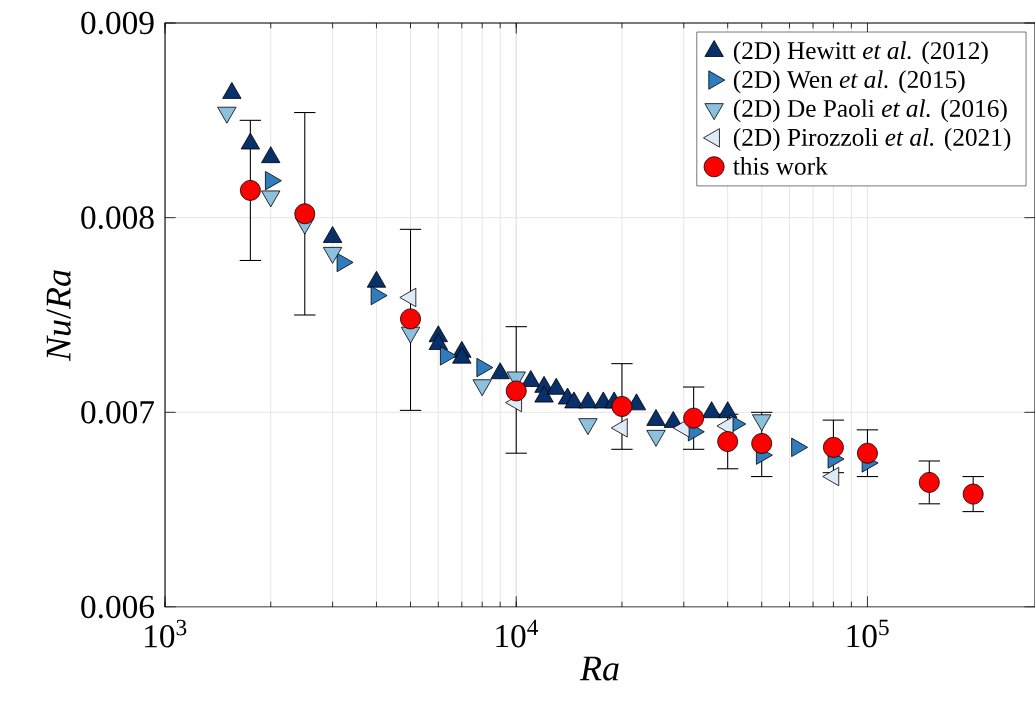 The height and width of the screenshot is (706, 1035). What do you see at coordinates (599, 668) in the screenshot?
I see `x-axis-title: Ra` at bounding box center [599, 668].